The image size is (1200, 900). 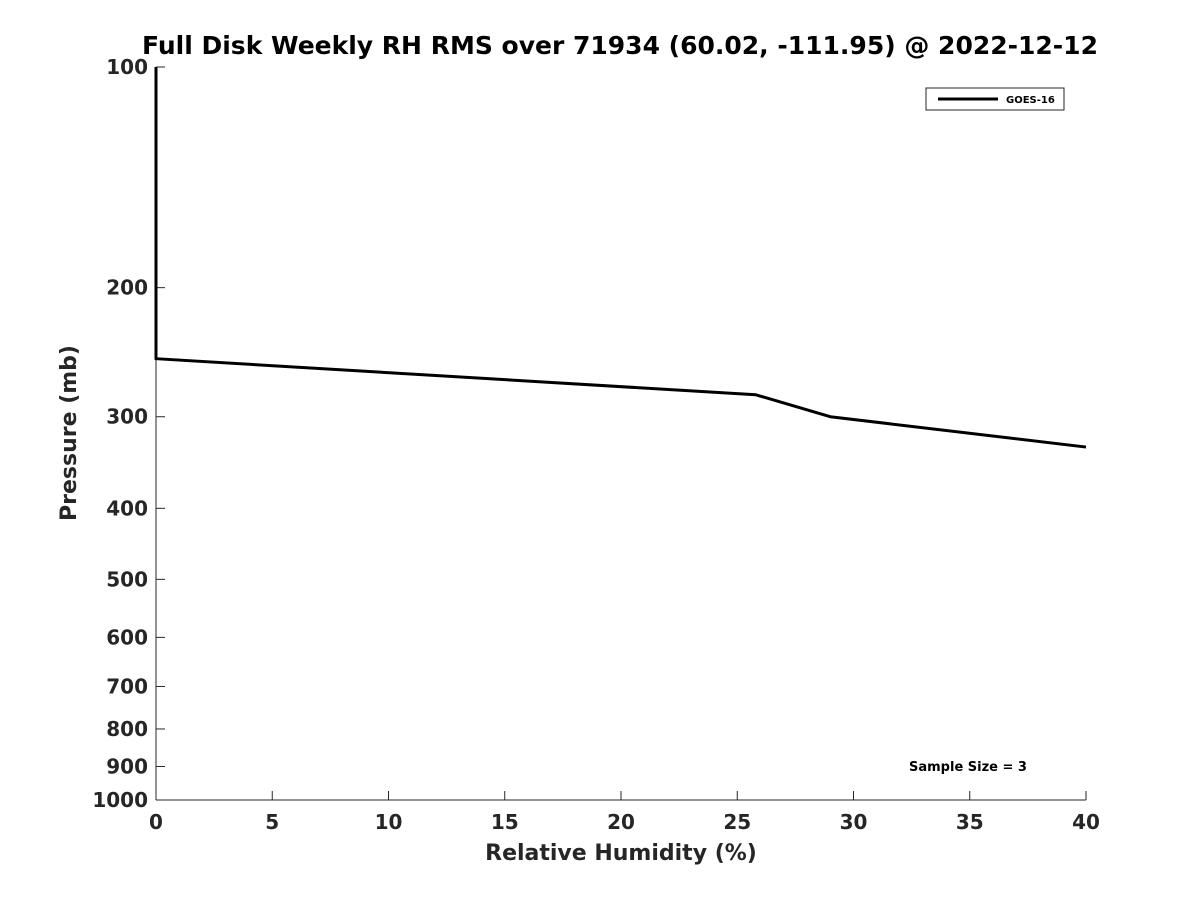 What do you see at coordinates (1030, 100) in the screenshot?
I see `legend-label-goes-16: GOES-16` at bounding box center [1030, 100].